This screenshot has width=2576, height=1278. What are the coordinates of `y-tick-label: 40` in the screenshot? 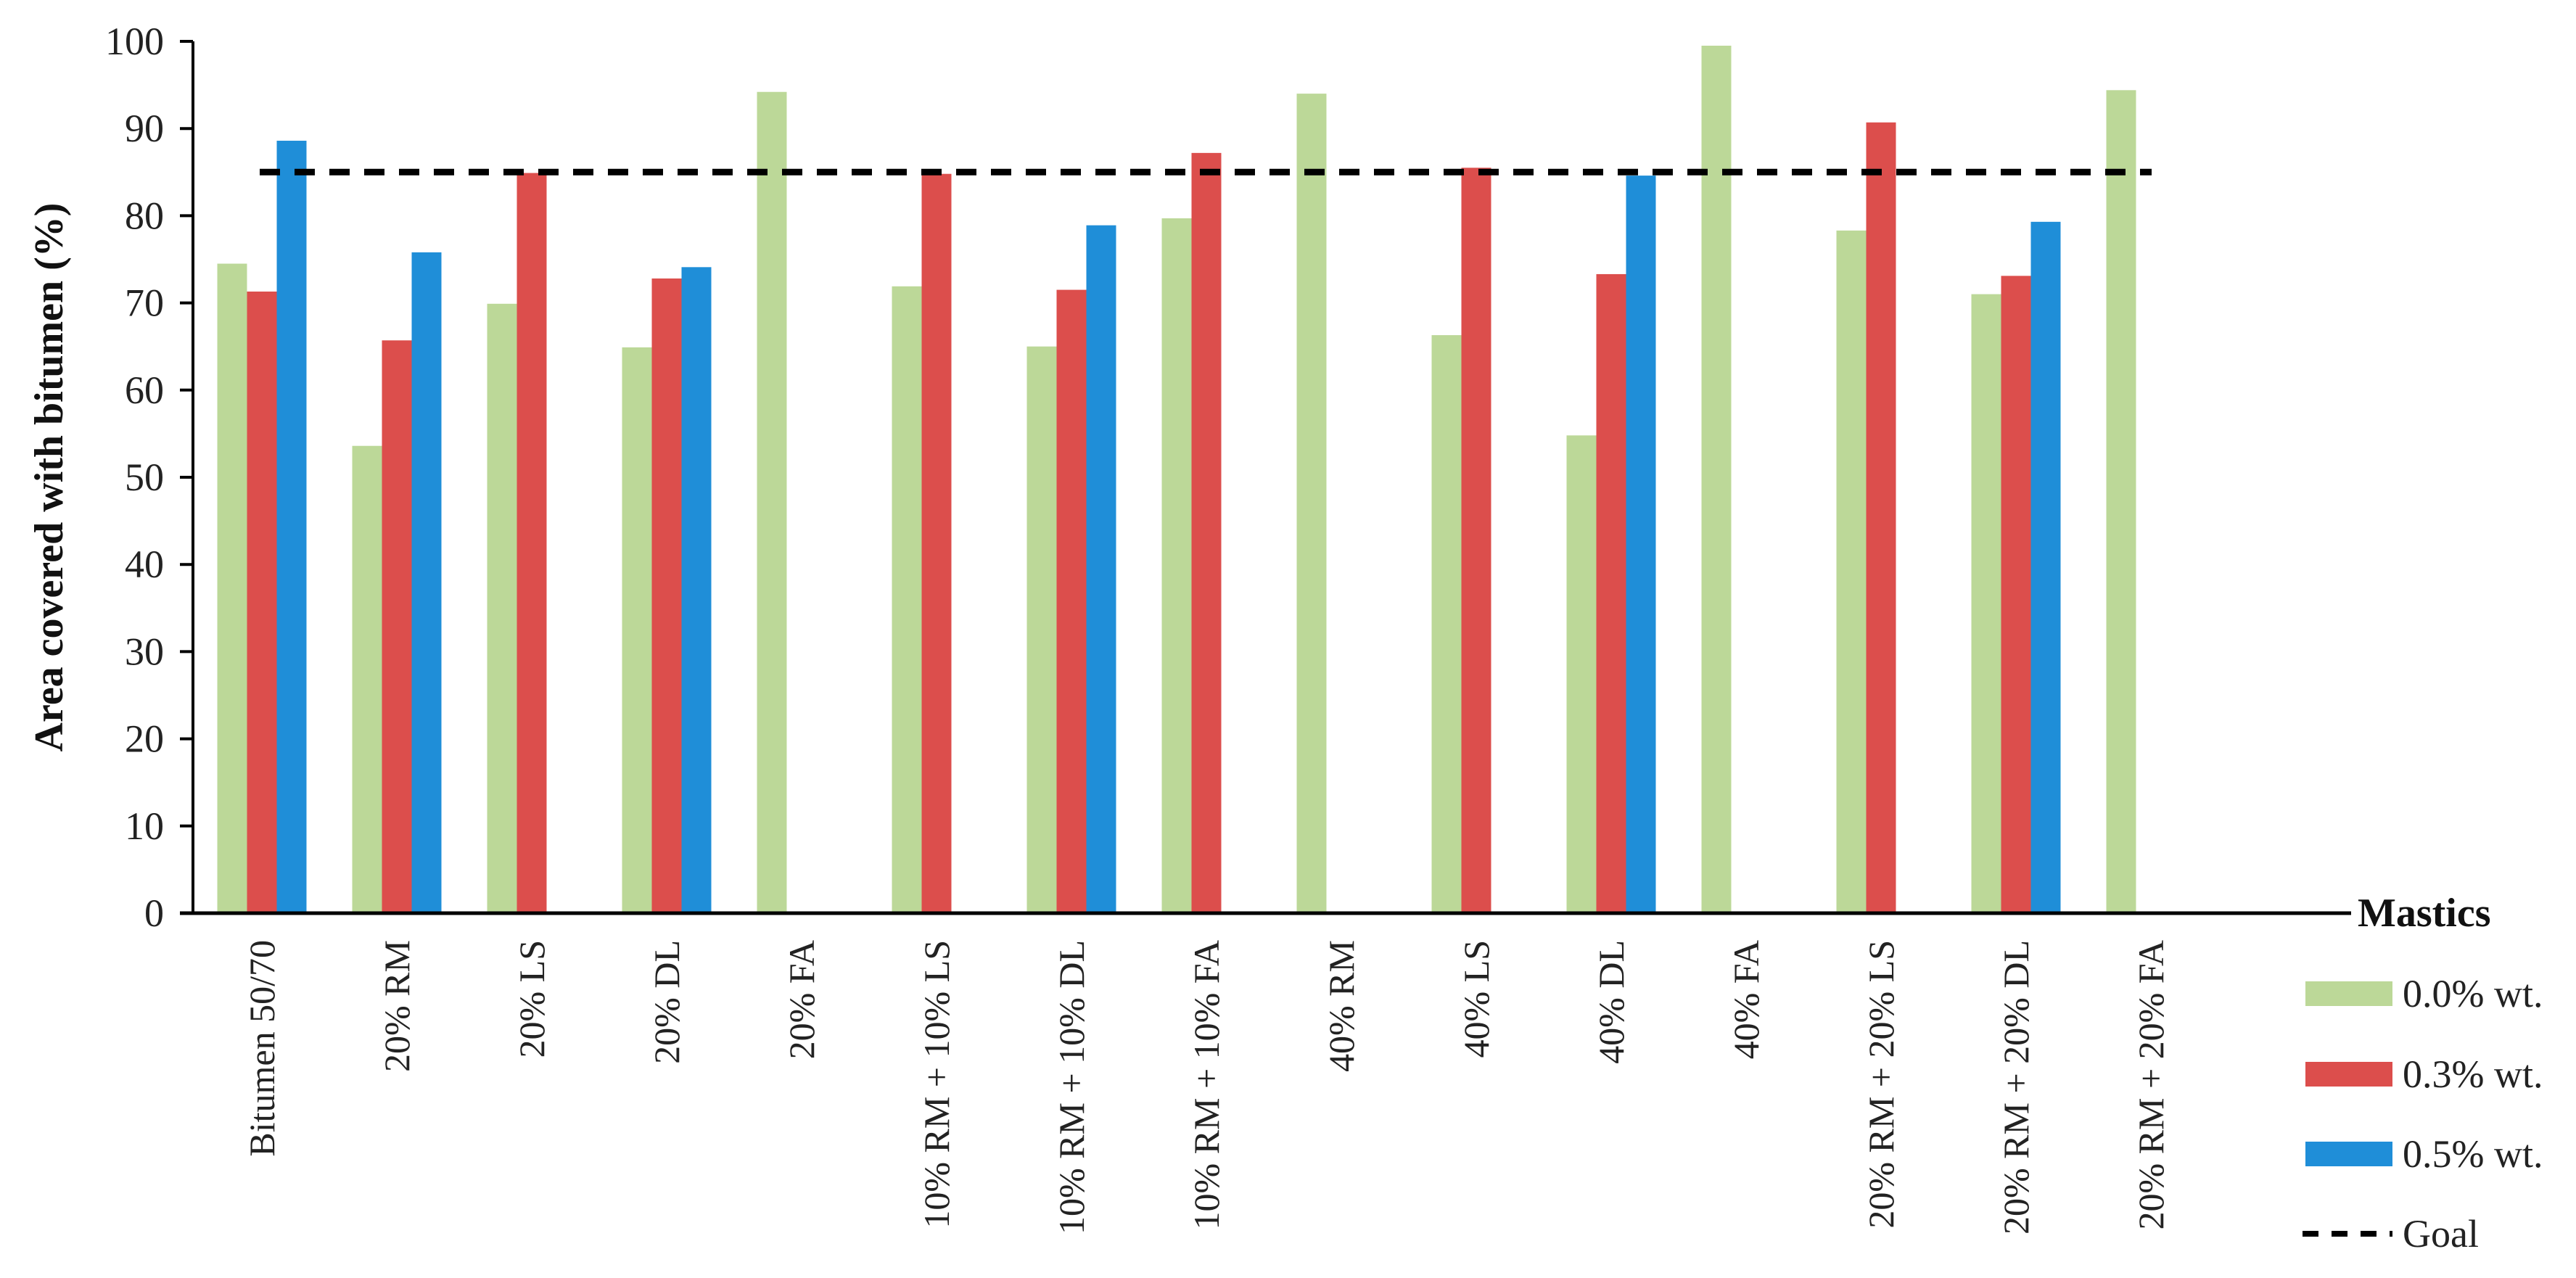 It's located at (144, 564).